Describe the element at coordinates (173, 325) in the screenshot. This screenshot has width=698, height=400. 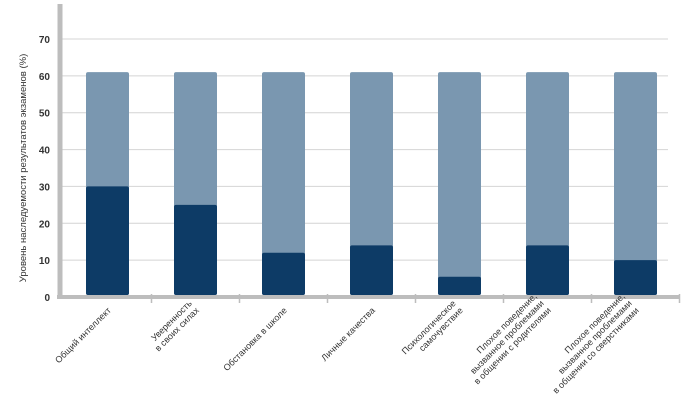
I see `x-tick-label: Уверенностьв своих силах` at that location.